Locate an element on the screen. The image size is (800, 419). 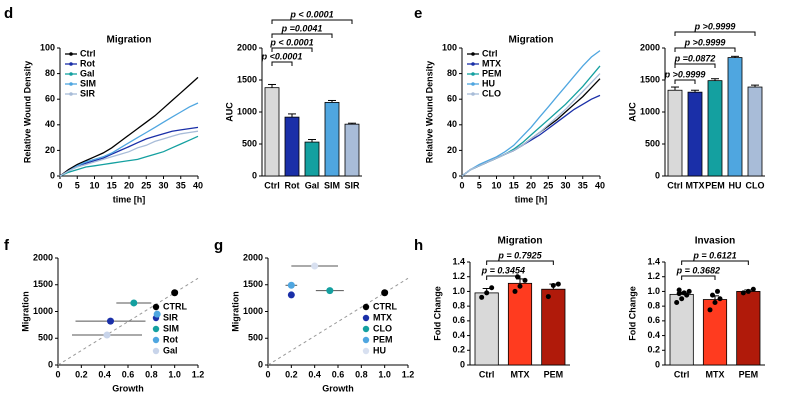
y-tick-label: 1500 is located at coordinates (650, 79).